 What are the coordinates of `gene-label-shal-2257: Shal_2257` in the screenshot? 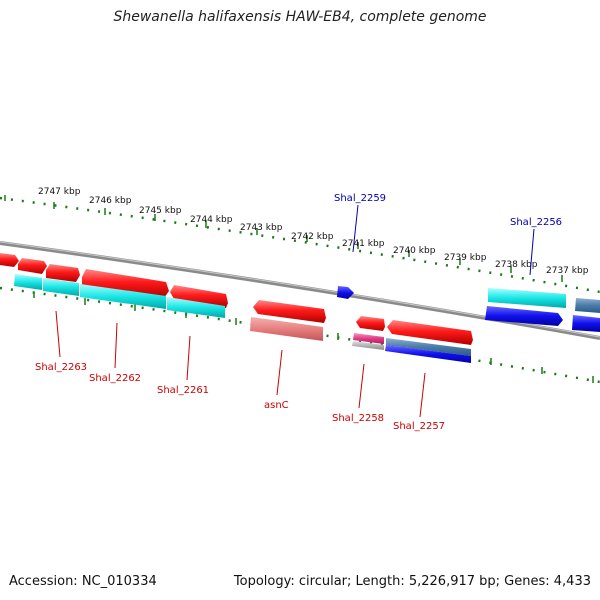 It's located at (419, 426).